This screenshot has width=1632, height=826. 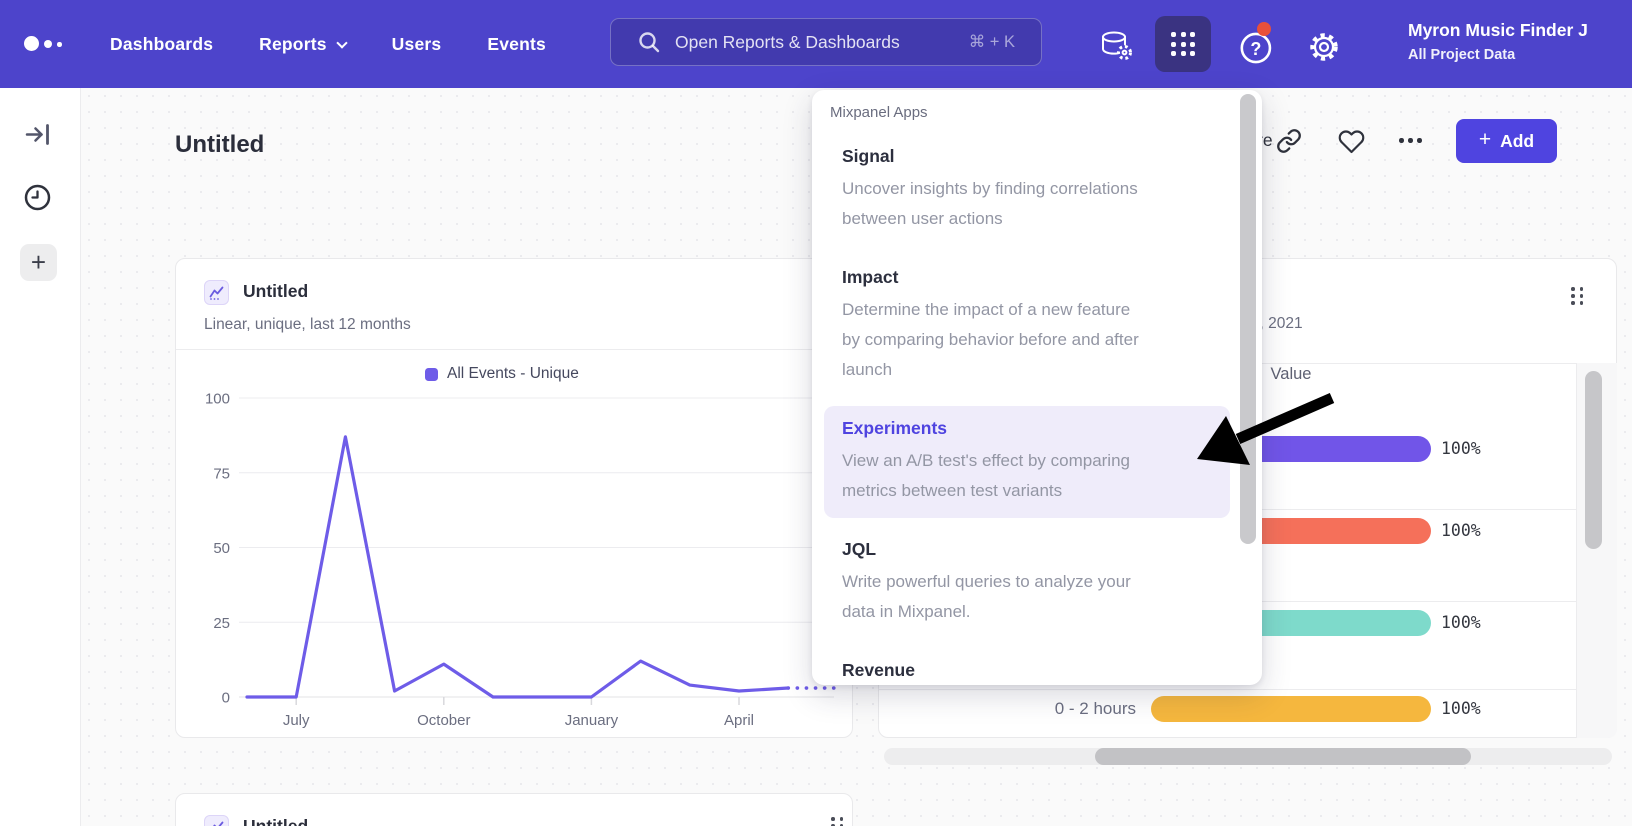 What do you see at coordinates (879, 112) in the screenshot?
I see `apps-menu-title: Mixpanel Apps` at bounding box center [879, 112].